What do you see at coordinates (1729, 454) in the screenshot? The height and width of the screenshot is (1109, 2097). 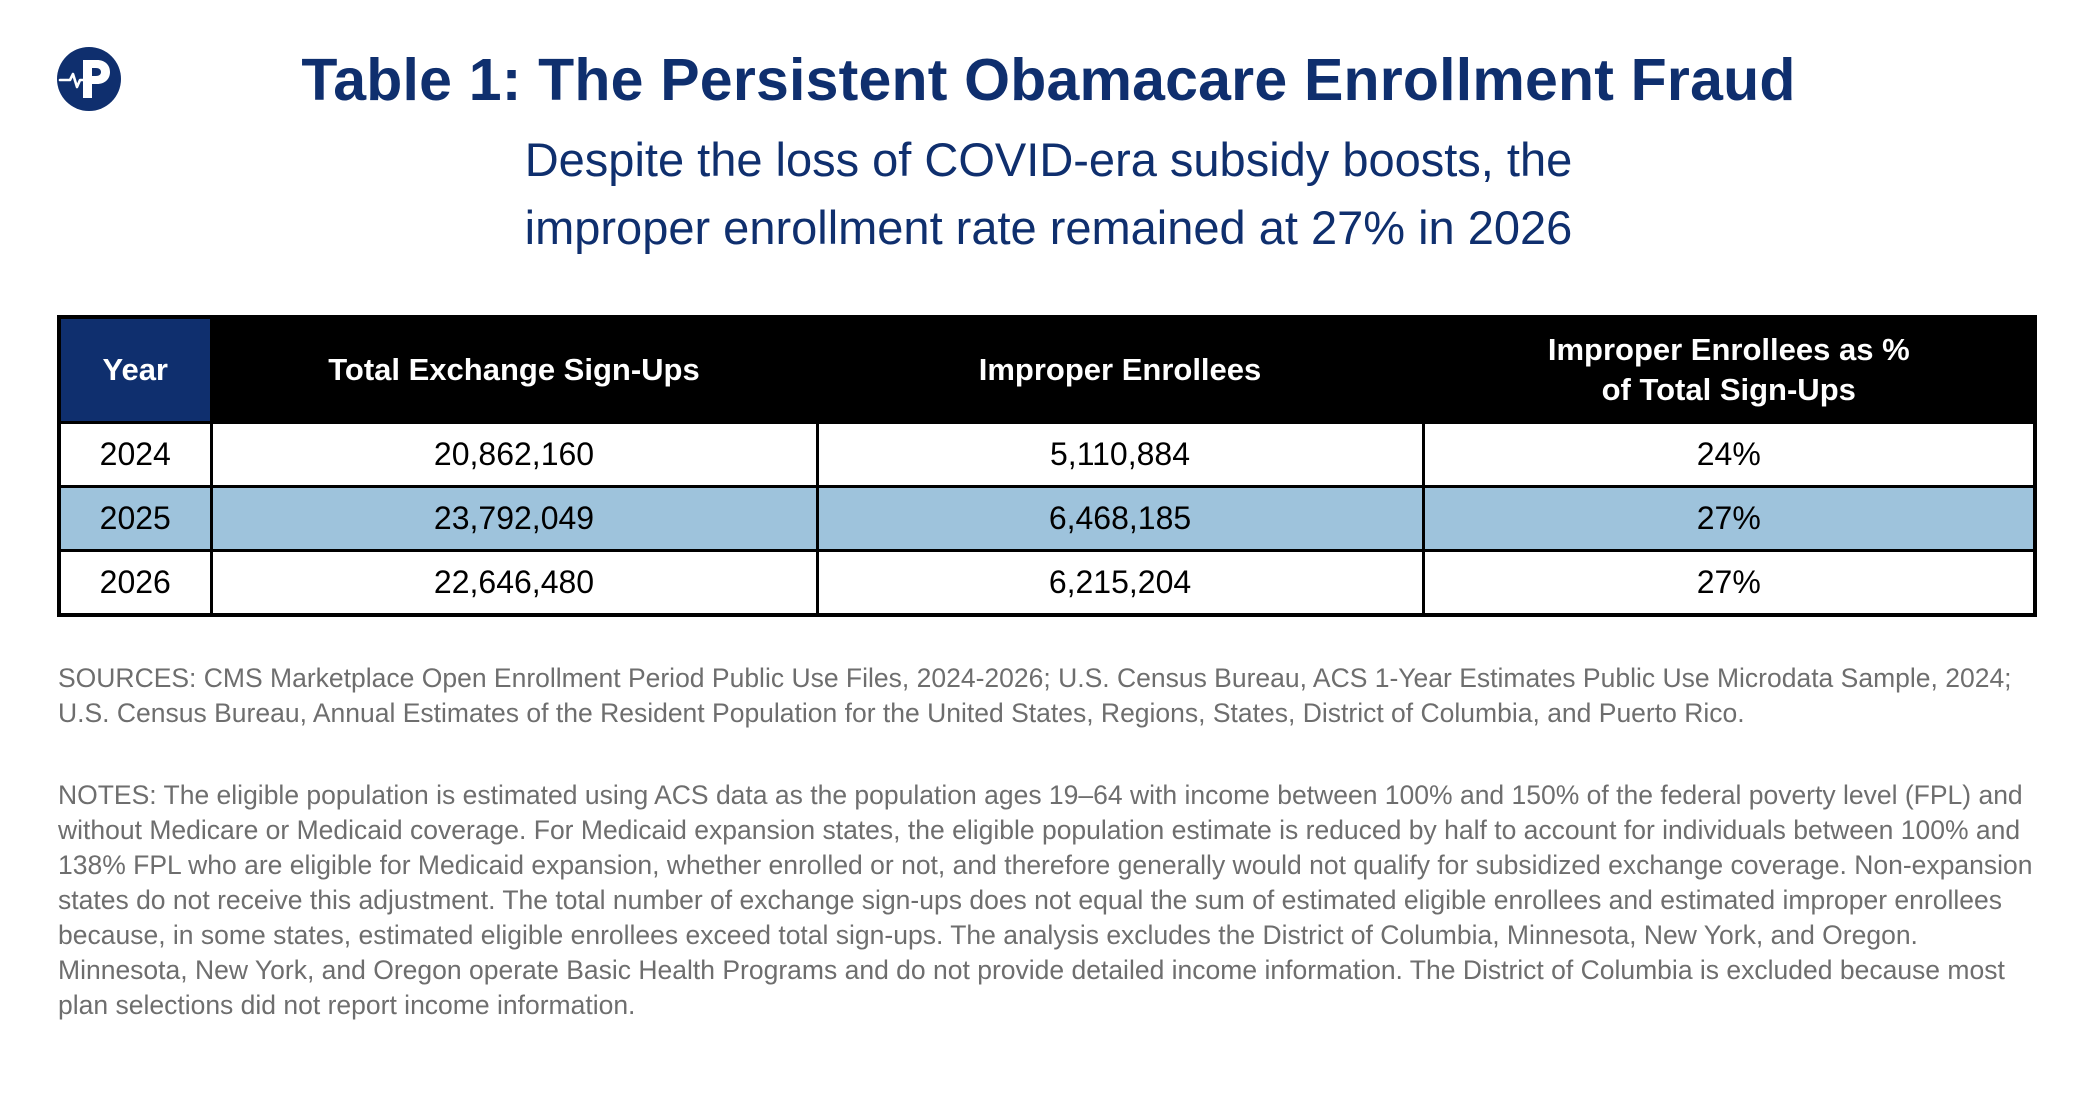 I see `table-cell-percent: 24%` at bounding box center [1729, 454].